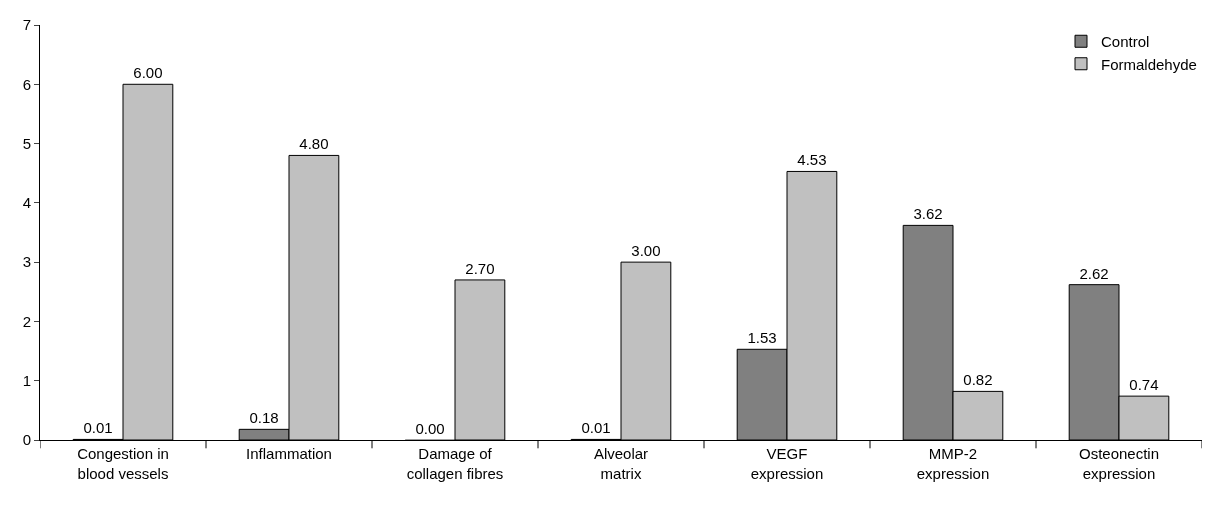  I want to click on x-tick-label: Inflammation, so click(289, 453).